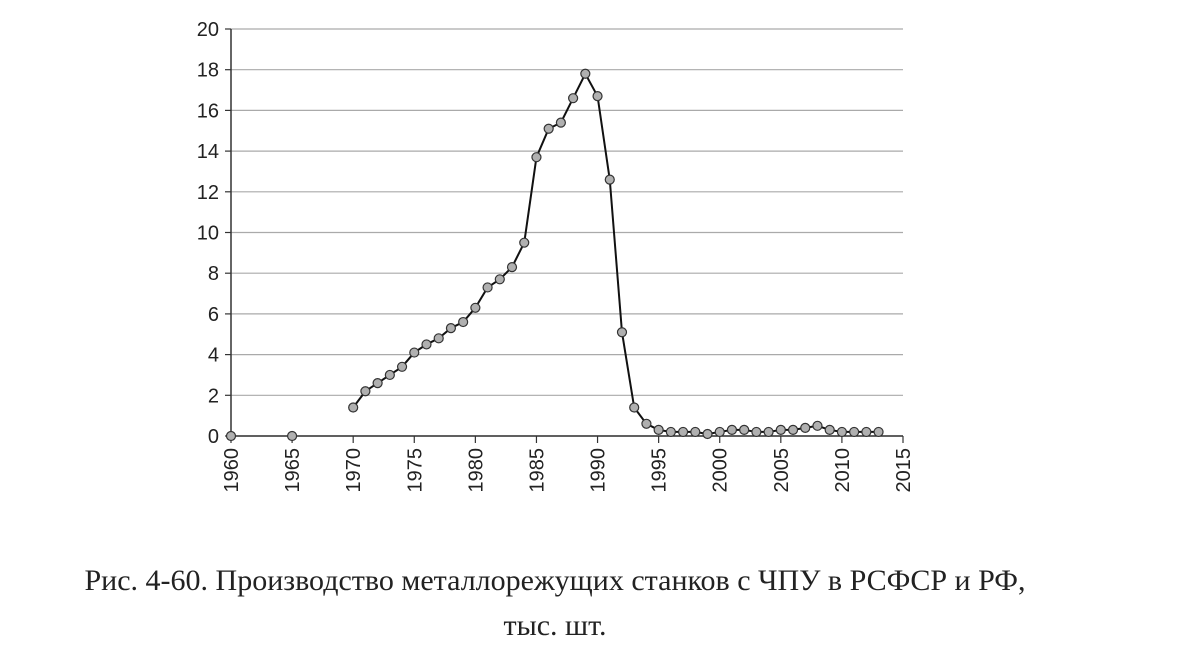 This screenshot has width=1200, height=655. What do you see at coordinates (213, 396) in the screenshot?
I see `y-tick-label: 2` at bounding box center [213, 396].